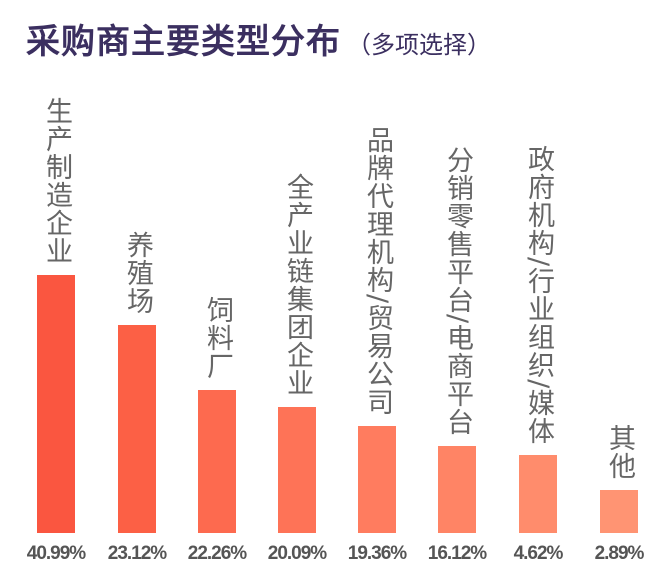 This screenshot has width=671, height=586. I want to click on category-label: 其他, so click(619, 452).